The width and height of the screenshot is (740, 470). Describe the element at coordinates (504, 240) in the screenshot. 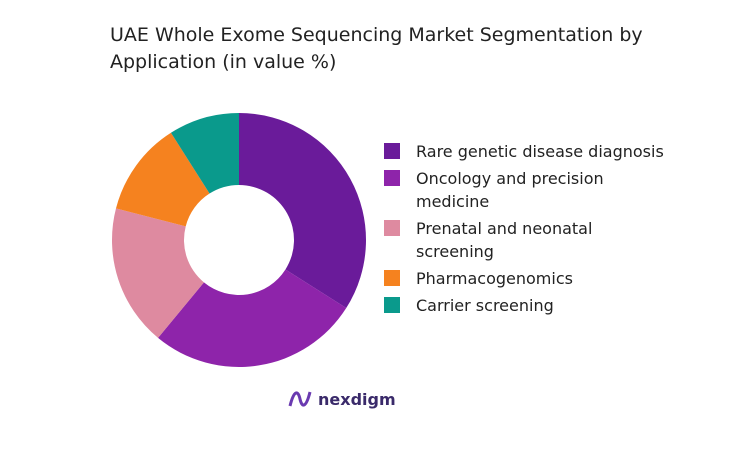

I see `legend-label: Prenatal and neonatal screening` at that location.